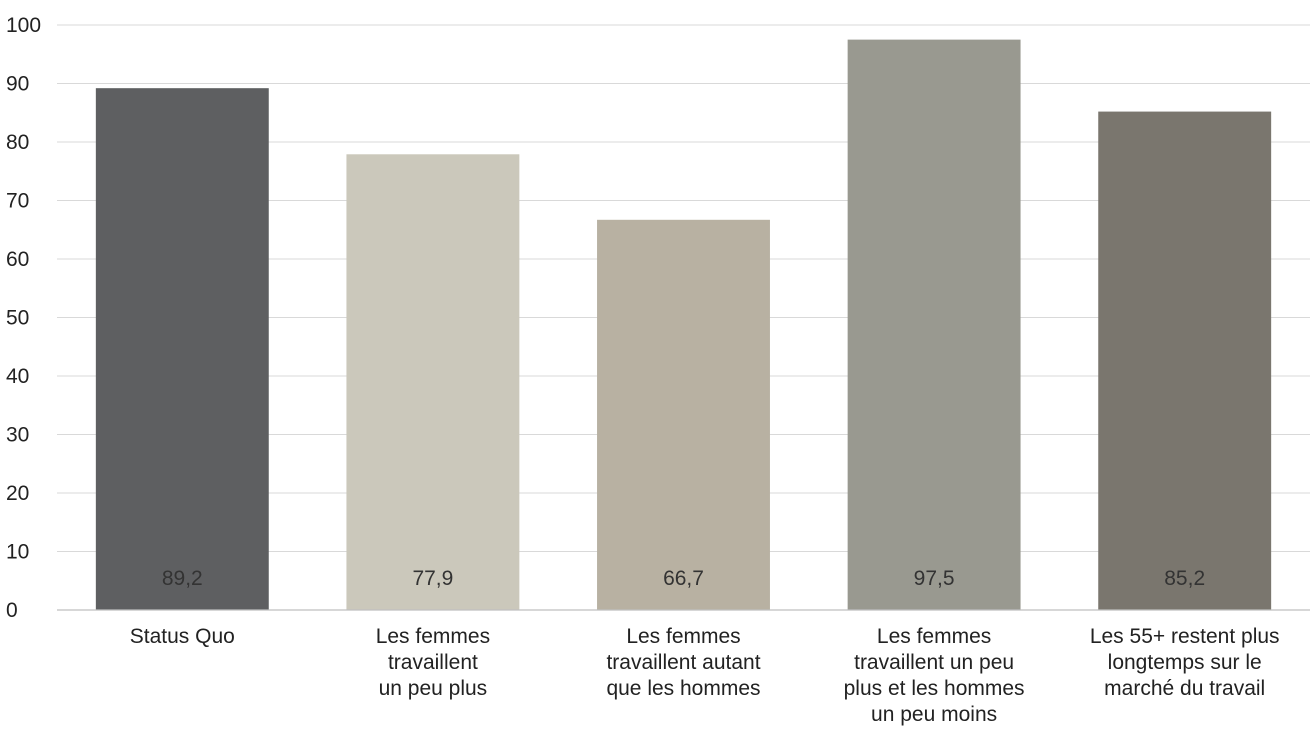  Describe the element at coordinates (934, 714) in the screenshot. I see `x-tick-label-line: un peu moins` at that location.